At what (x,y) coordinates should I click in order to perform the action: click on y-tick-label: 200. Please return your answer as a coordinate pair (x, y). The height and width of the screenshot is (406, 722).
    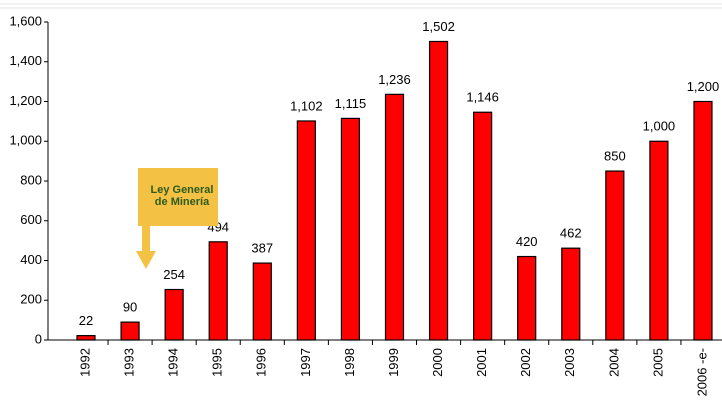
    Looking at the image, I should click on (31, 299).